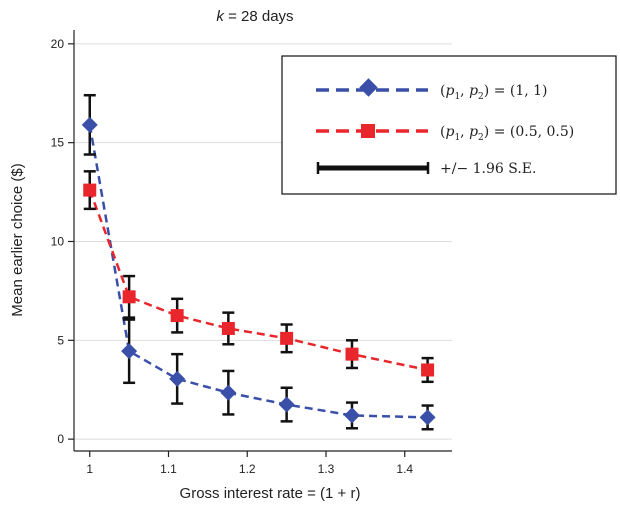  Describe the element at coordinates (220, 16) in the screenshot. I see `chart-title-var: k` at that location.